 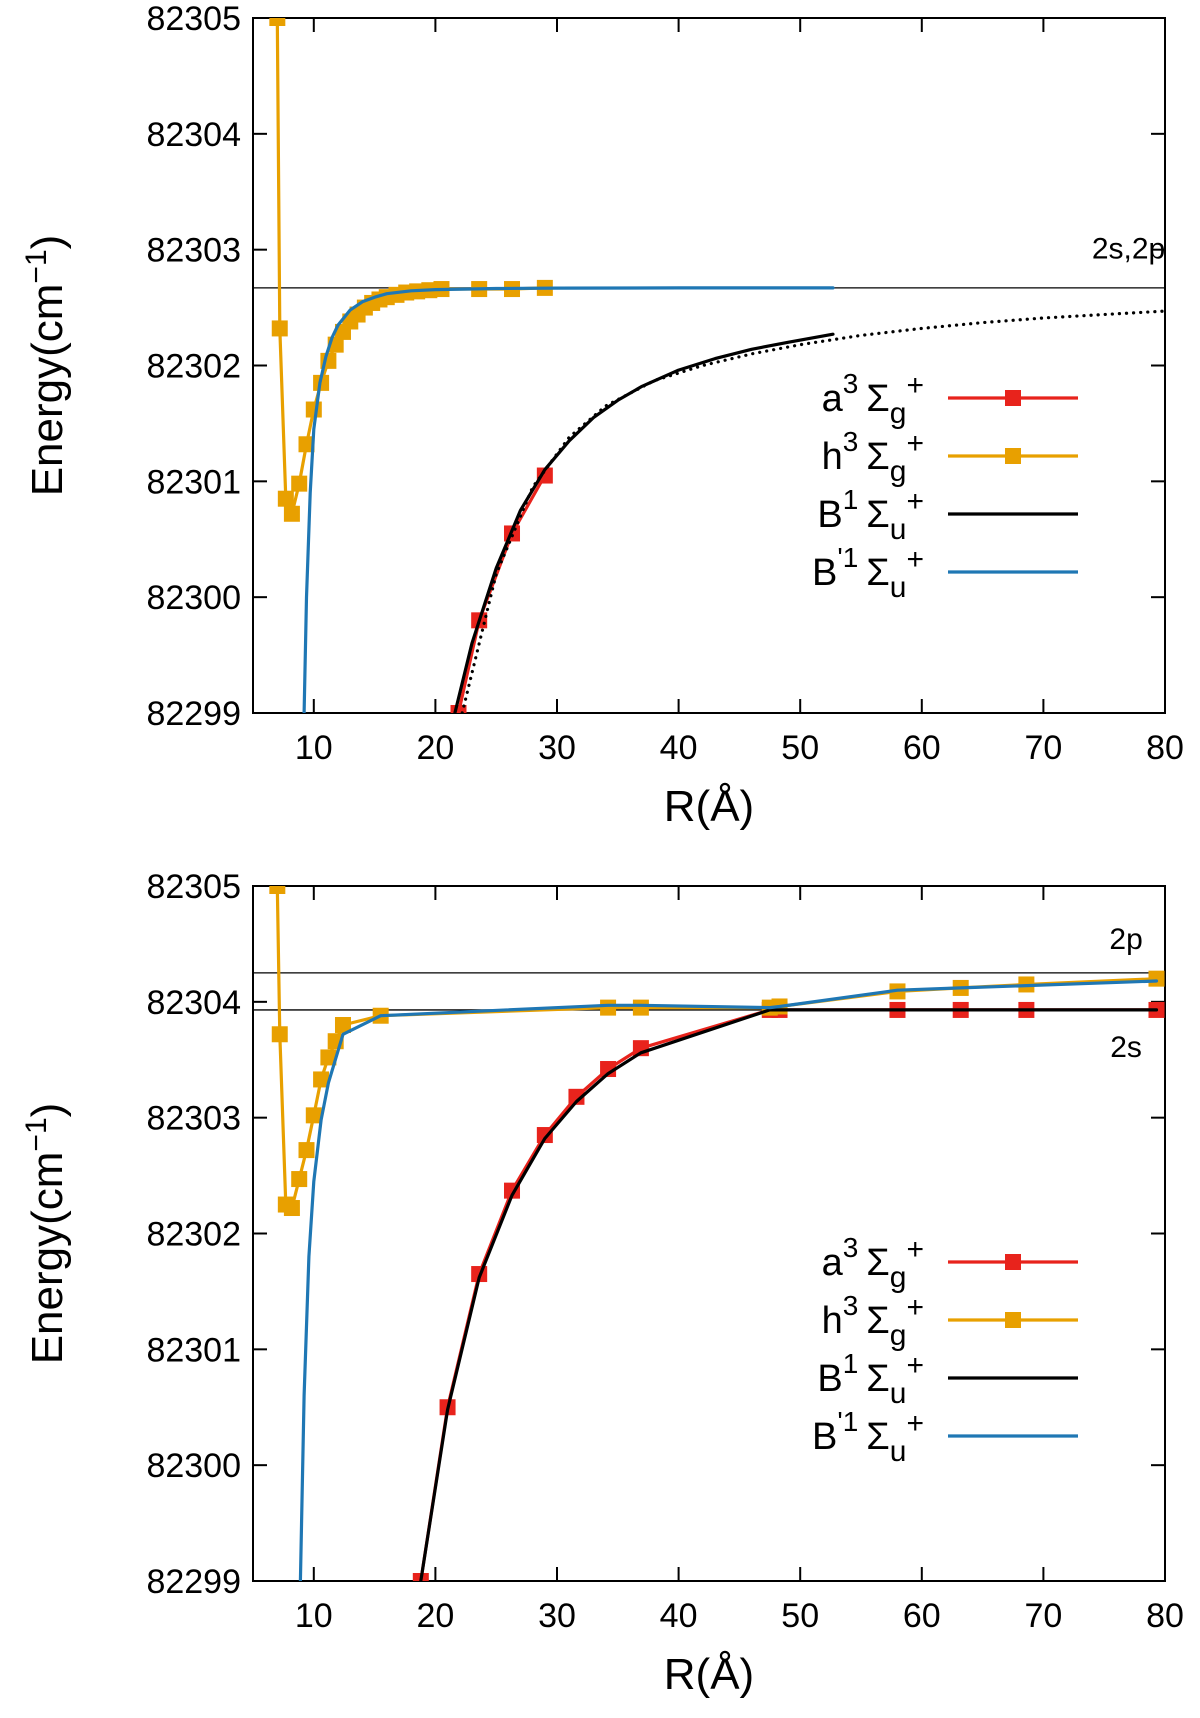 I want to click on y-tick-label: 82301, so click(x=193, y=482).